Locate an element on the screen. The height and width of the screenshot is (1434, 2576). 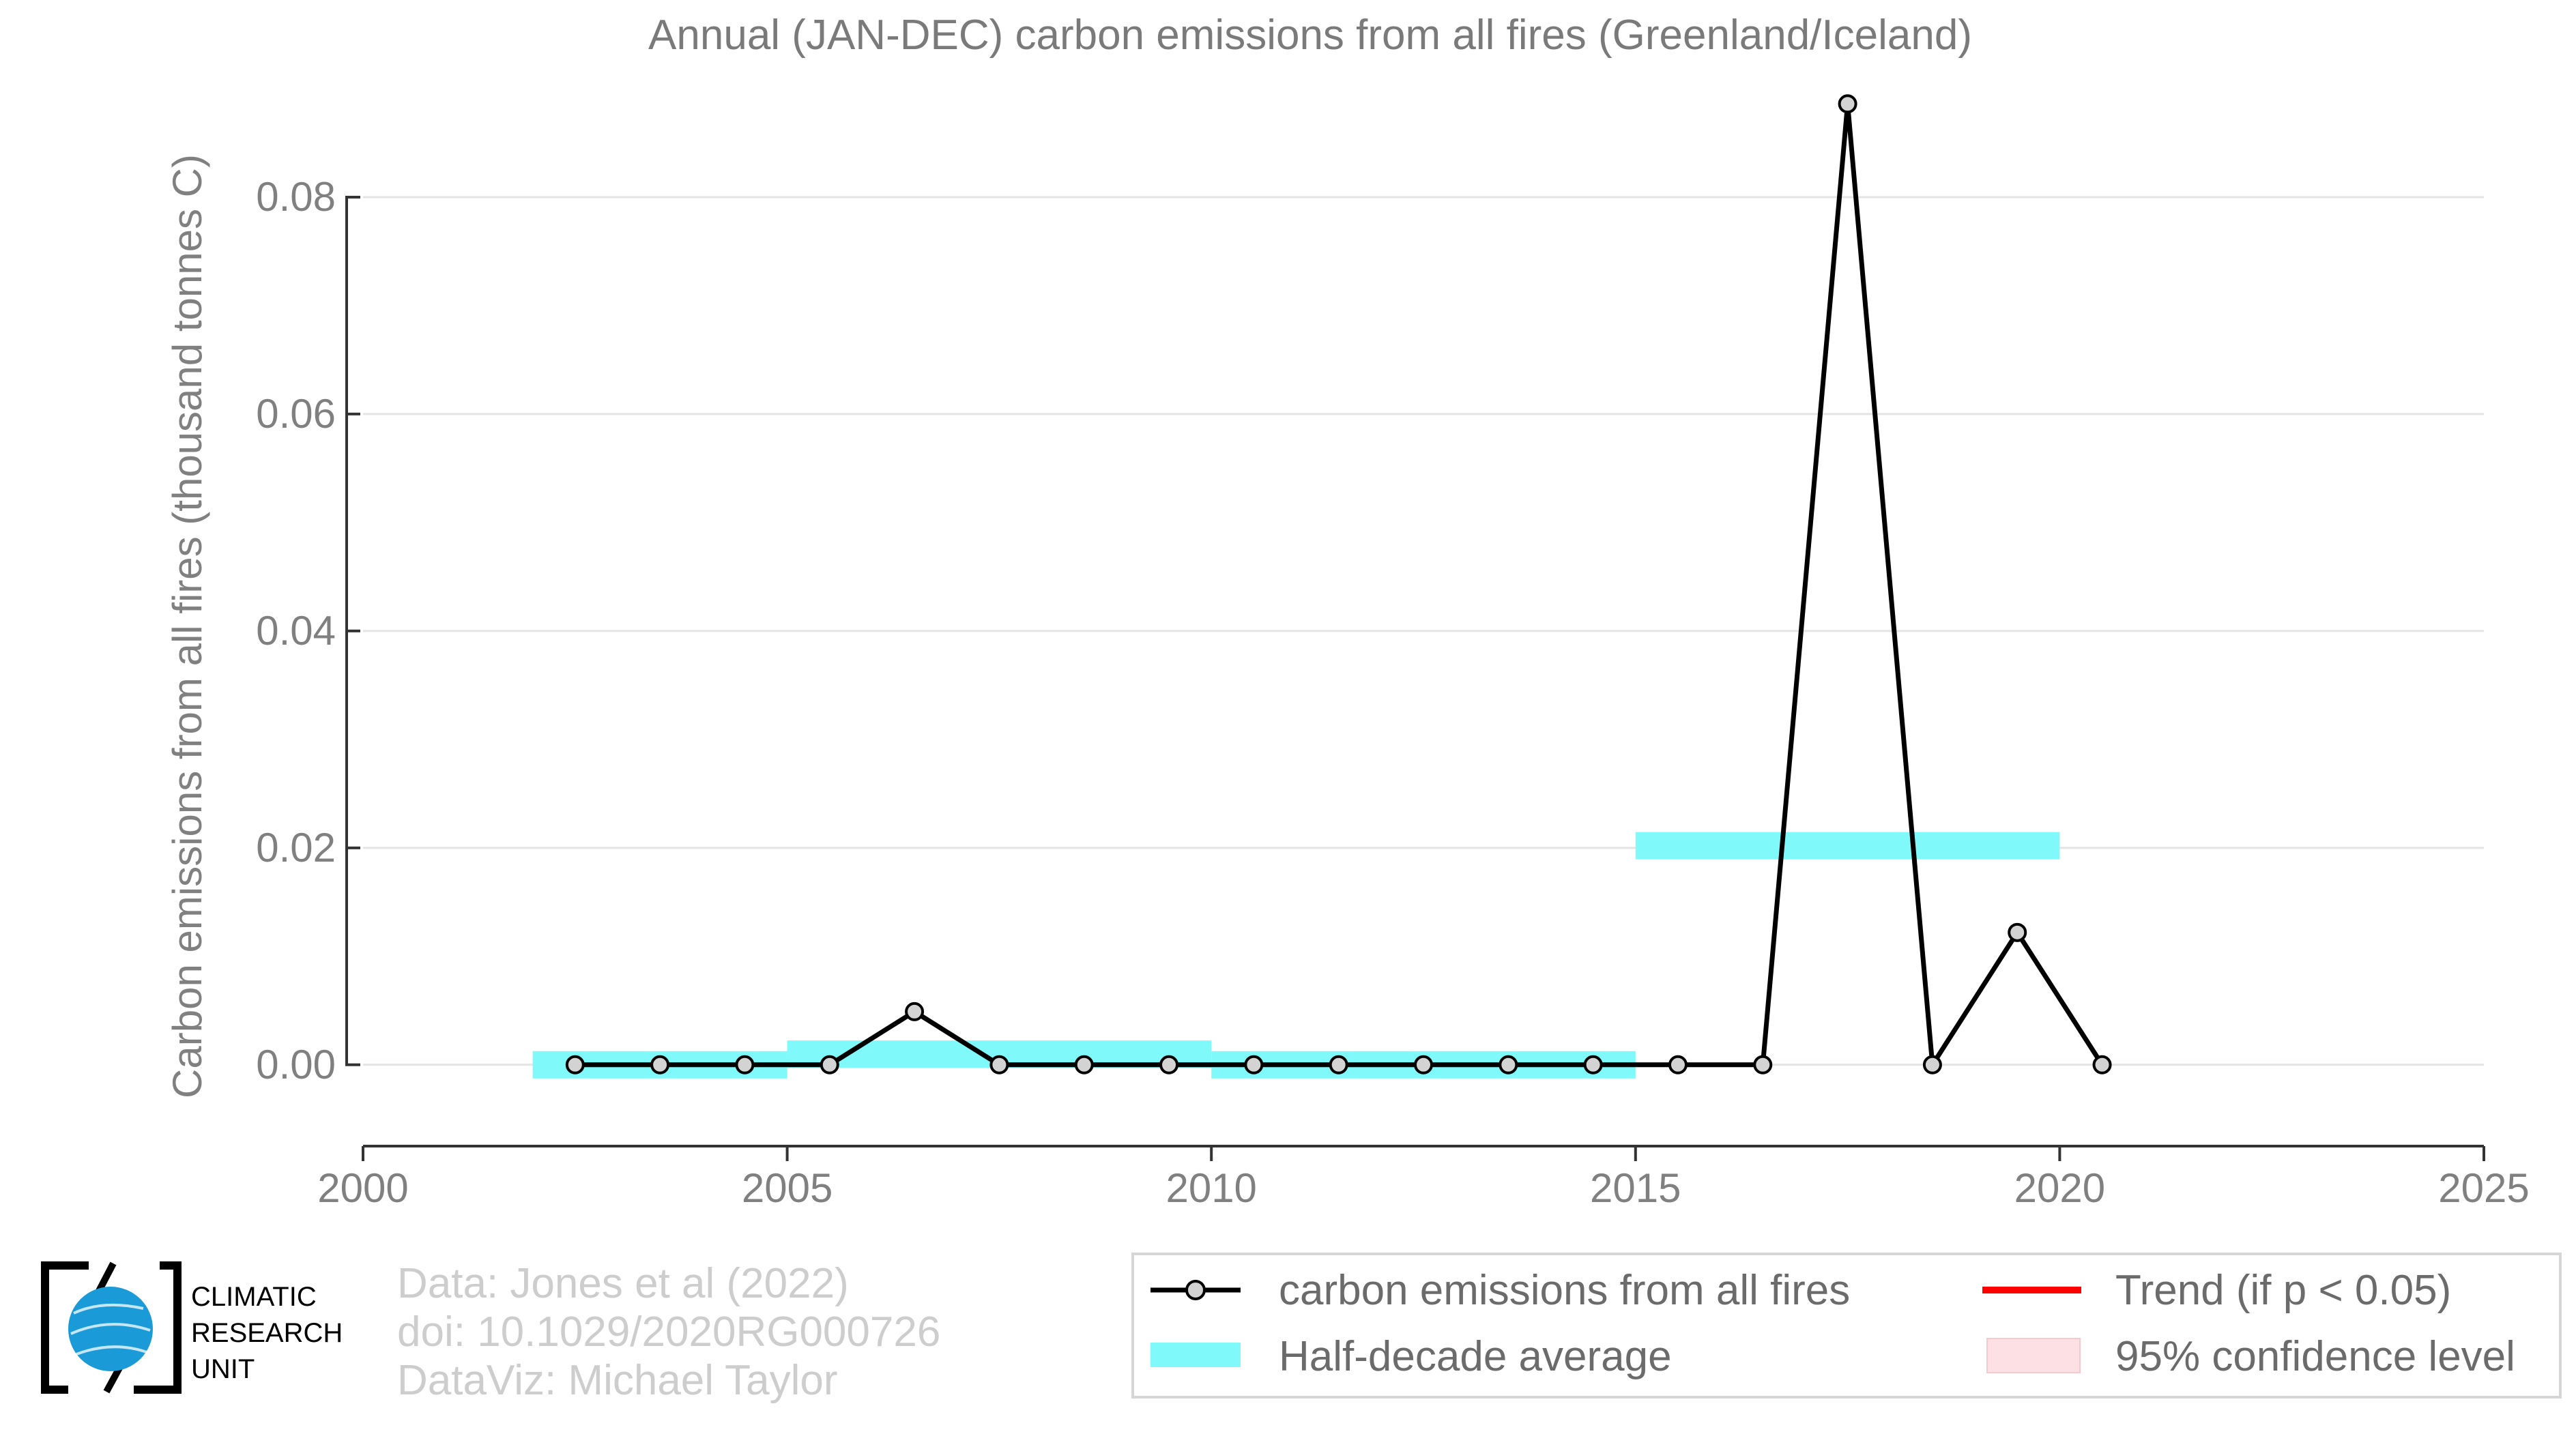
x-tick-label: 2010 is located at coordinates (1211, 1188).